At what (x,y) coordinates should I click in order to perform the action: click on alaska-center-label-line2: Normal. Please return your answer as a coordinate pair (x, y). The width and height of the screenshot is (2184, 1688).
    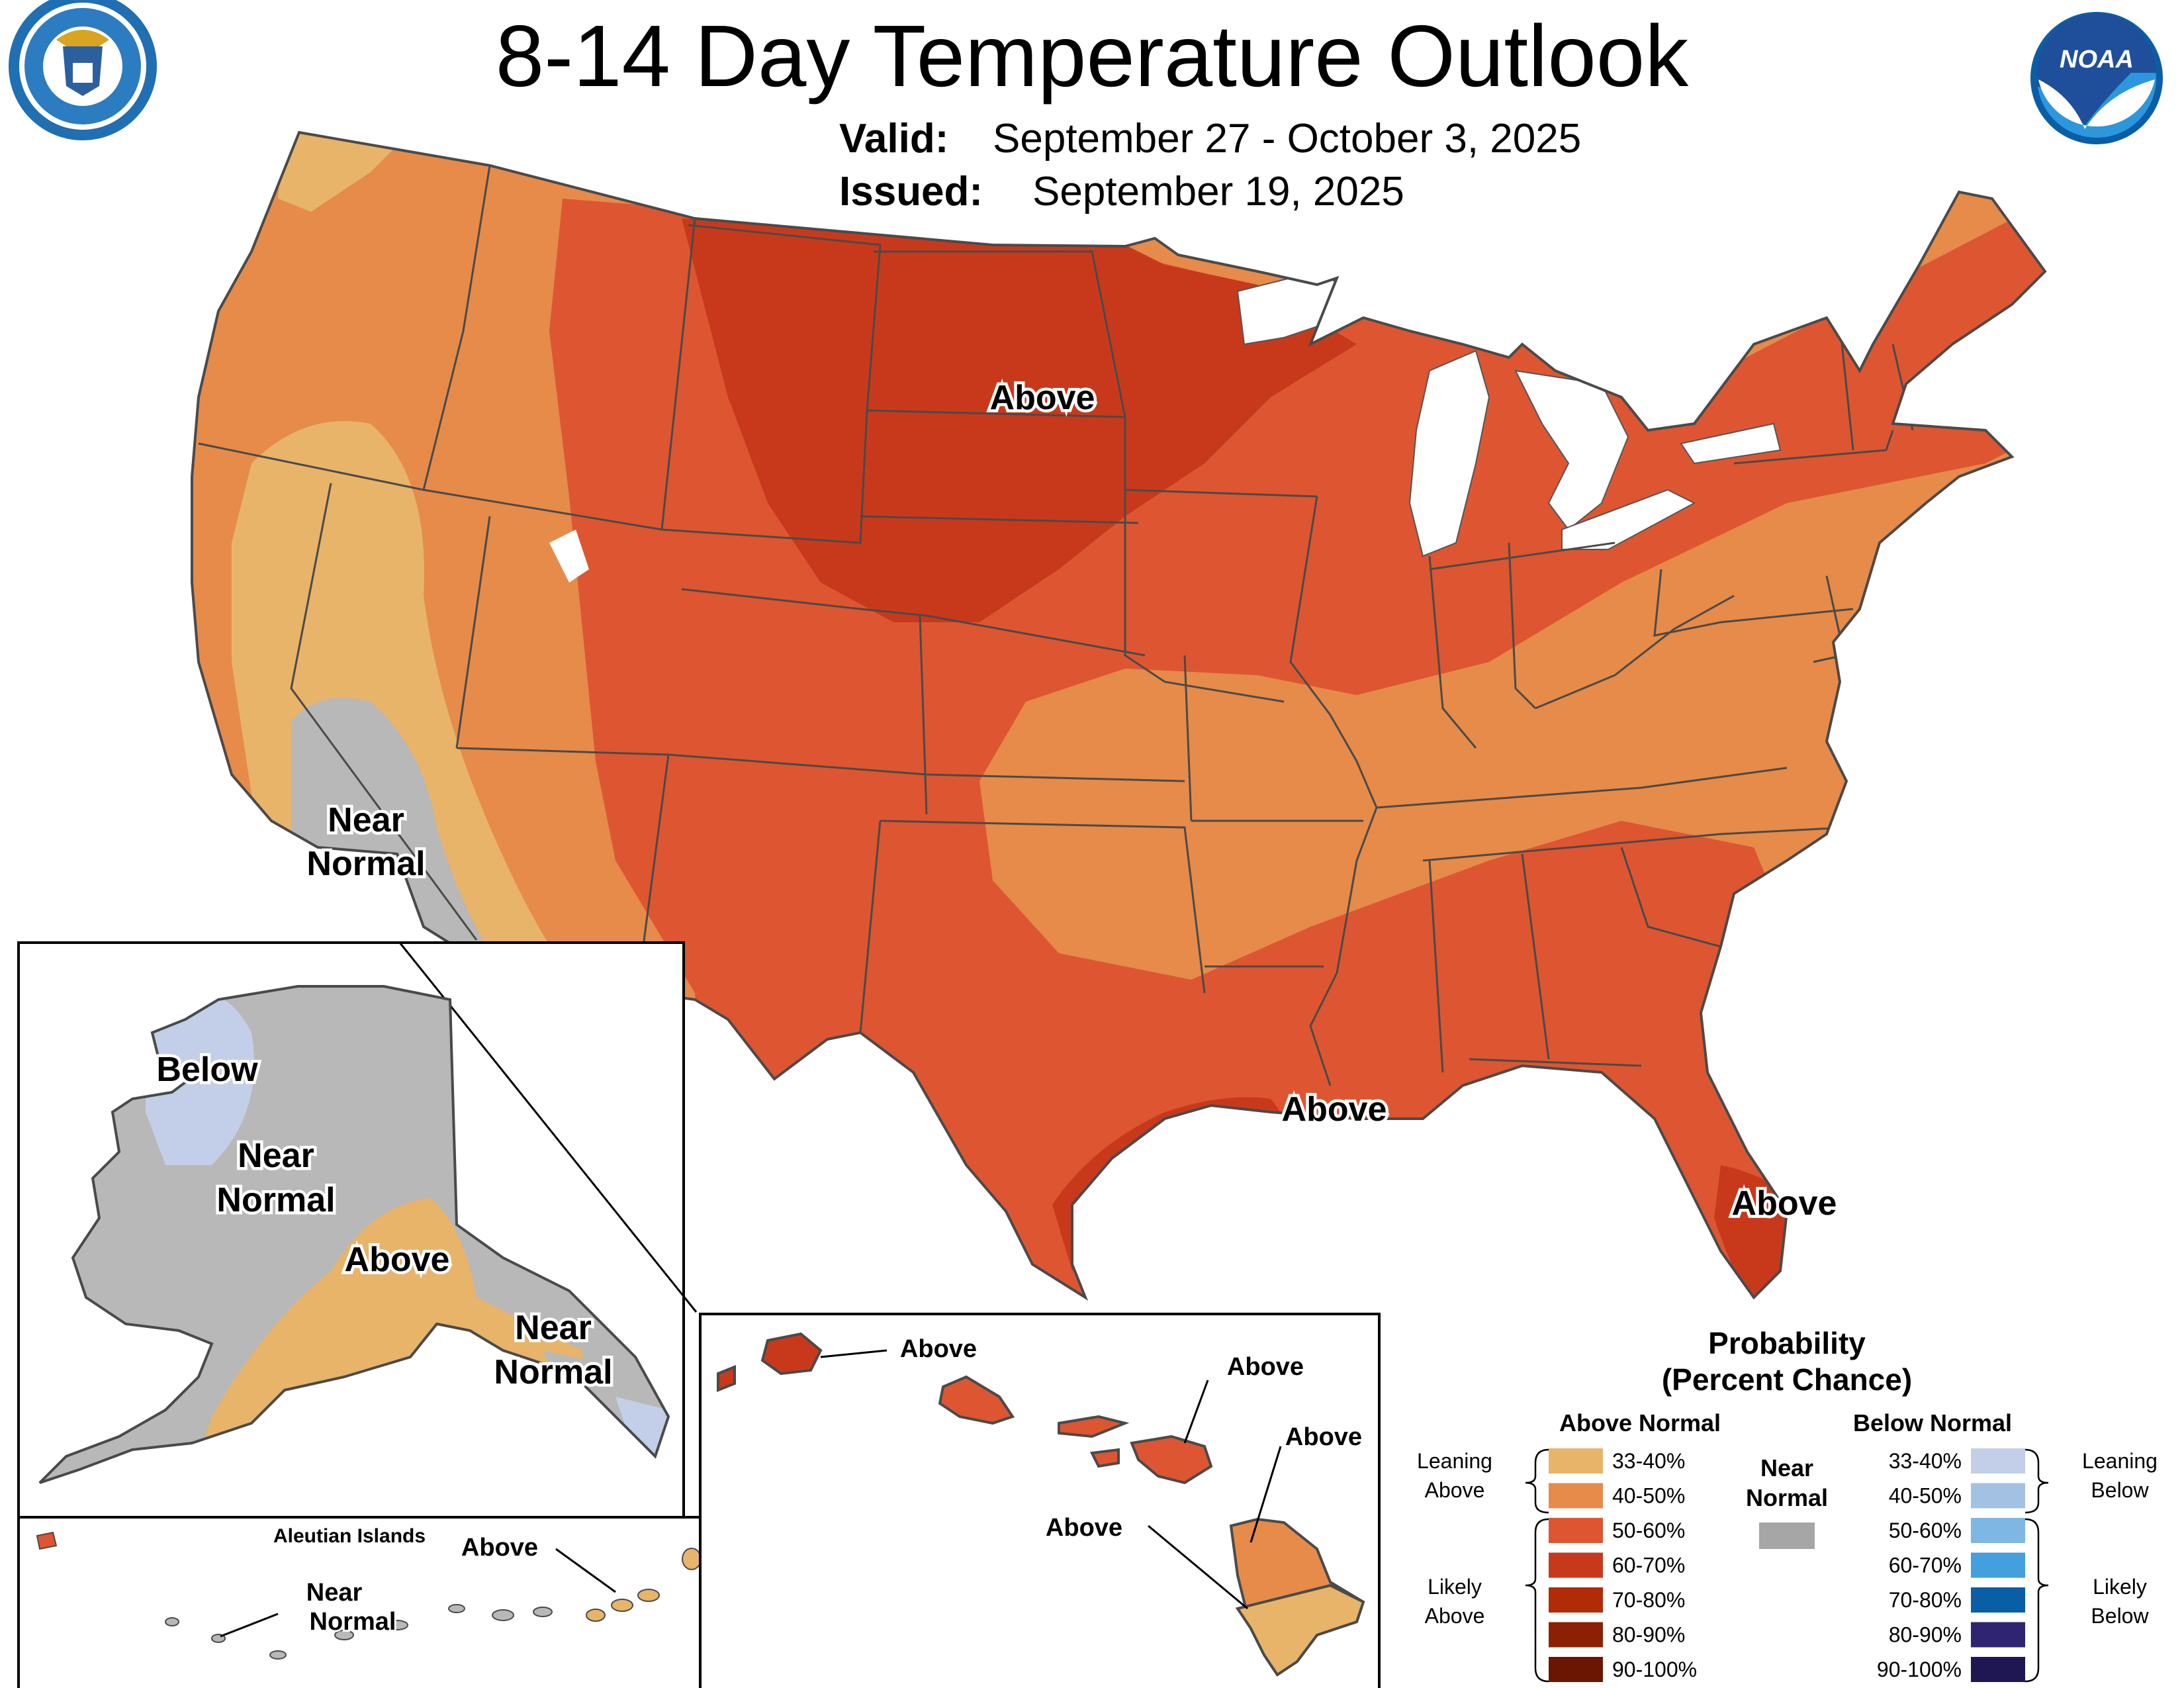
    Looking at the image, I should click on (275, 1200).